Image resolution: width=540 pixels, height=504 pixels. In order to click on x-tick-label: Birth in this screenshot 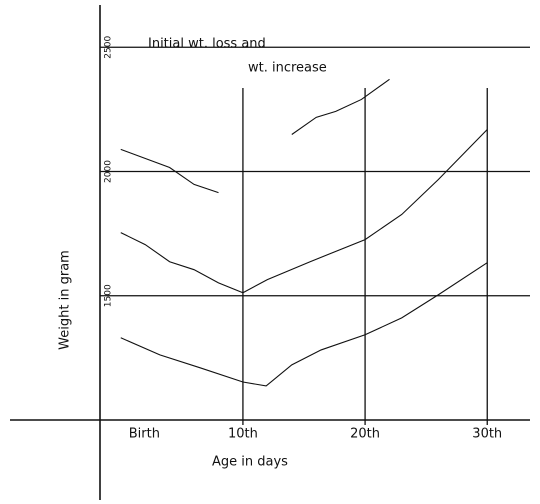, I will do `click(144, 434)`.